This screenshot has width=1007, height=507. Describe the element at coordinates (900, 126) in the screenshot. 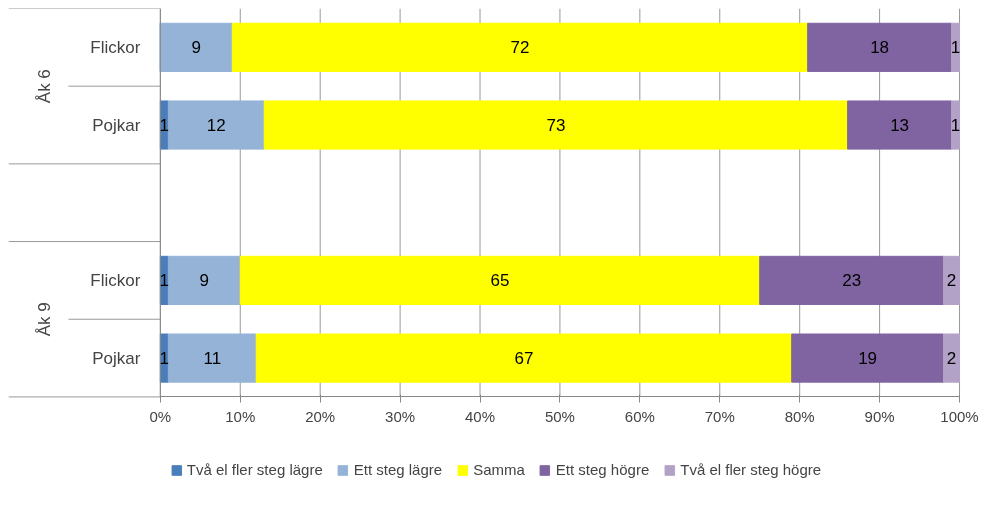

I see `data-label: 13` at that location.